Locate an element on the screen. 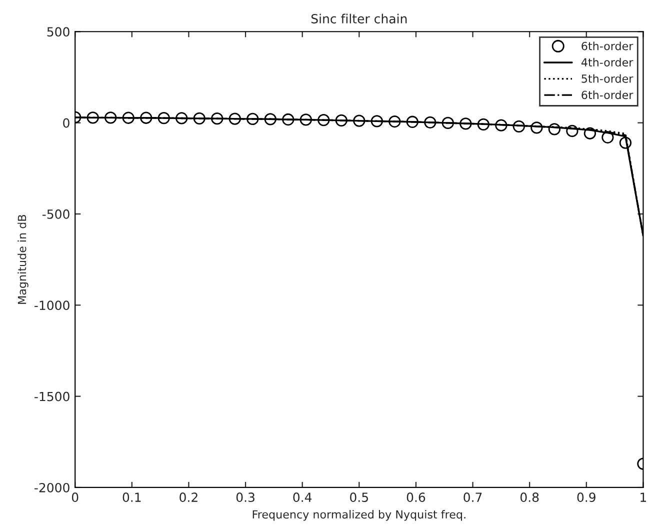  x-tick-label: 0.5 is located at coordinates (359, 497).